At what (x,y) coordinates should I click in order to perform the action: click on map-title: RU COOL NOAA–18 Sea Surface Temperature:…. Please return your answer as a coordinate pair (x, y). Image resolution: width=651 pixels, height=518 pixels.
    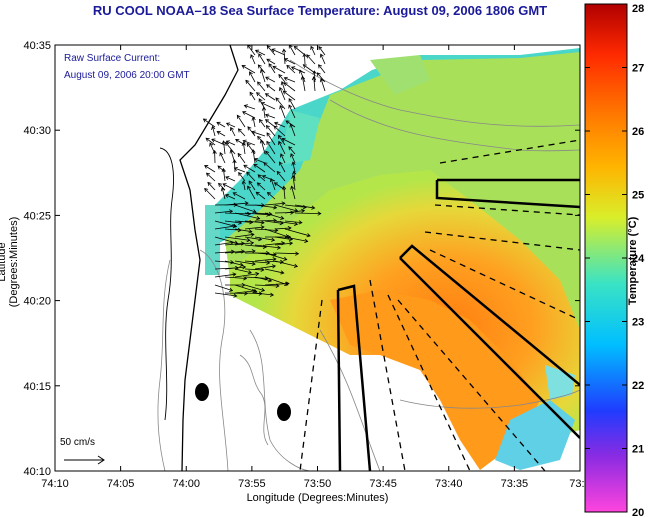
    Looking at the image, I should click on (320, 10).